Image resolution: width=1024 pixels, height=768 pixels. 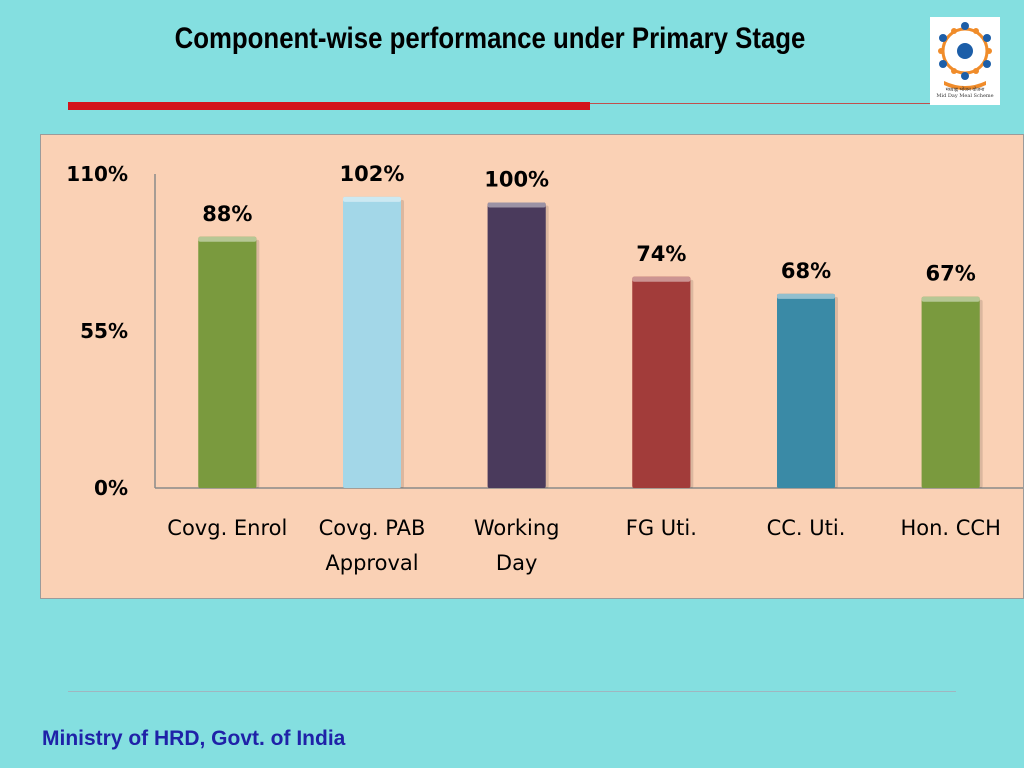 What do you see at coordinates (965, 56) in the screenshot?
I see `logo-graphic` at bounding box center [965, 56].